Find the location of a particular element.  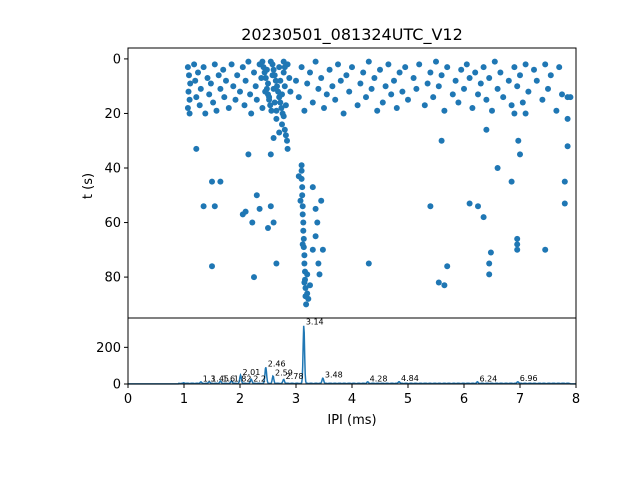

peak-label: 6.24 is located at coordinates (488, 379).